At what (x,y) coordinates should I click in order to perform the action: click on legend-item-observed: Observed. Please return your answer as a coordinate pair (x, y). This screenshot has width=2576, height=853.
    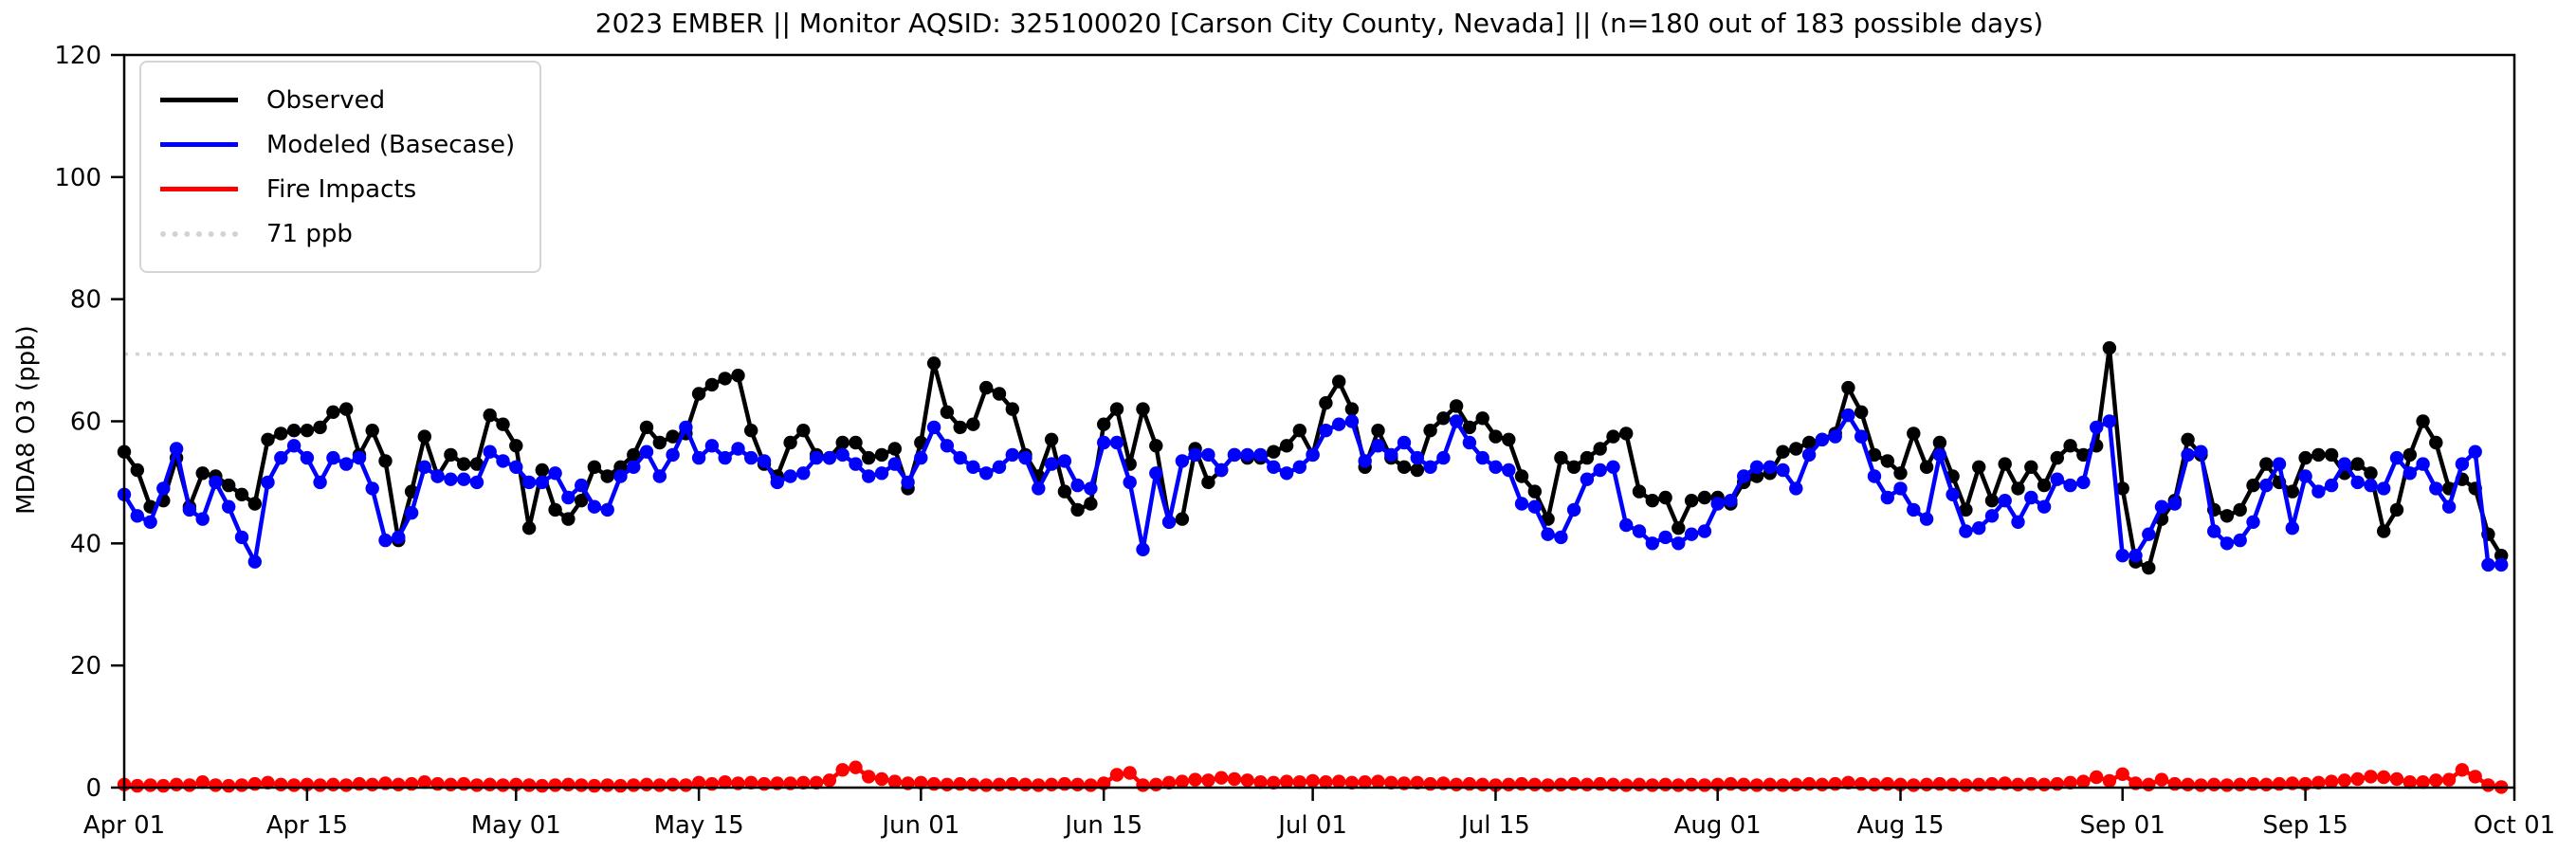
    Looking at the image, I should click on (337, 100).